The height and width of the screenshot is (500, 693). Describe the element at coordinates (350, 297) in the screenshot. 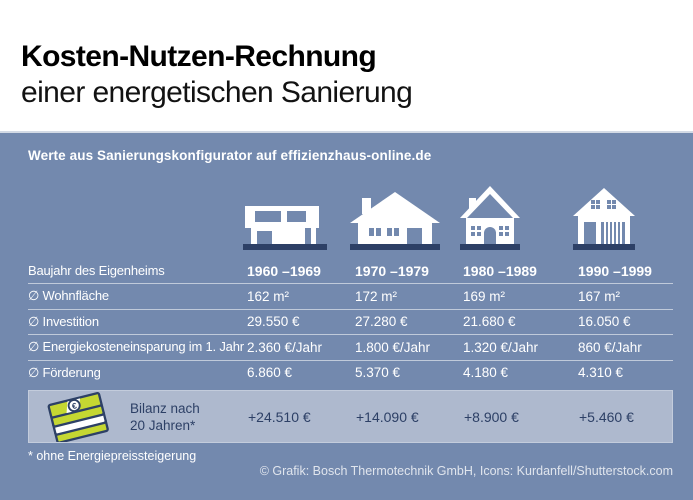

I see `table-row: ∅ Wohnfläche 162 m² 172 m² 169 m² 167 m²` at that location.